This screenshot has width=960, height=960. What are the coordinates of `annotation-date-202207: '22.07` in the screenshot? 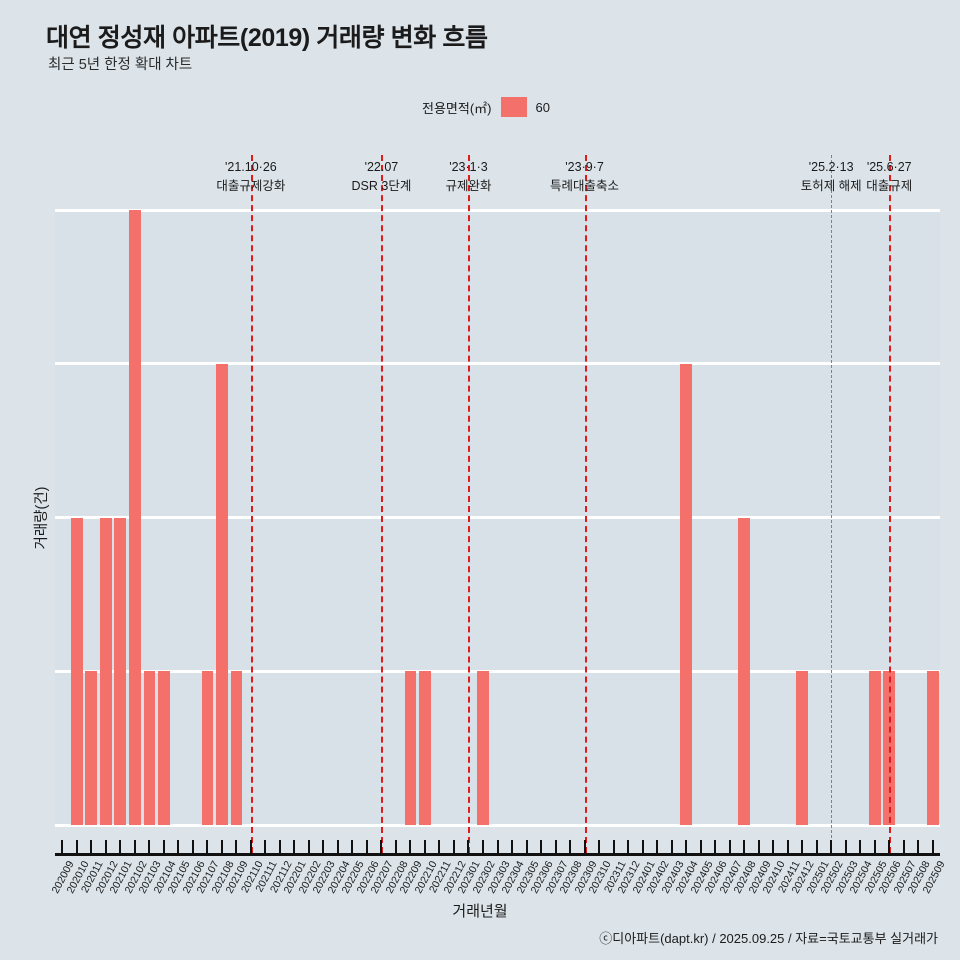 It's located at (381, 167).